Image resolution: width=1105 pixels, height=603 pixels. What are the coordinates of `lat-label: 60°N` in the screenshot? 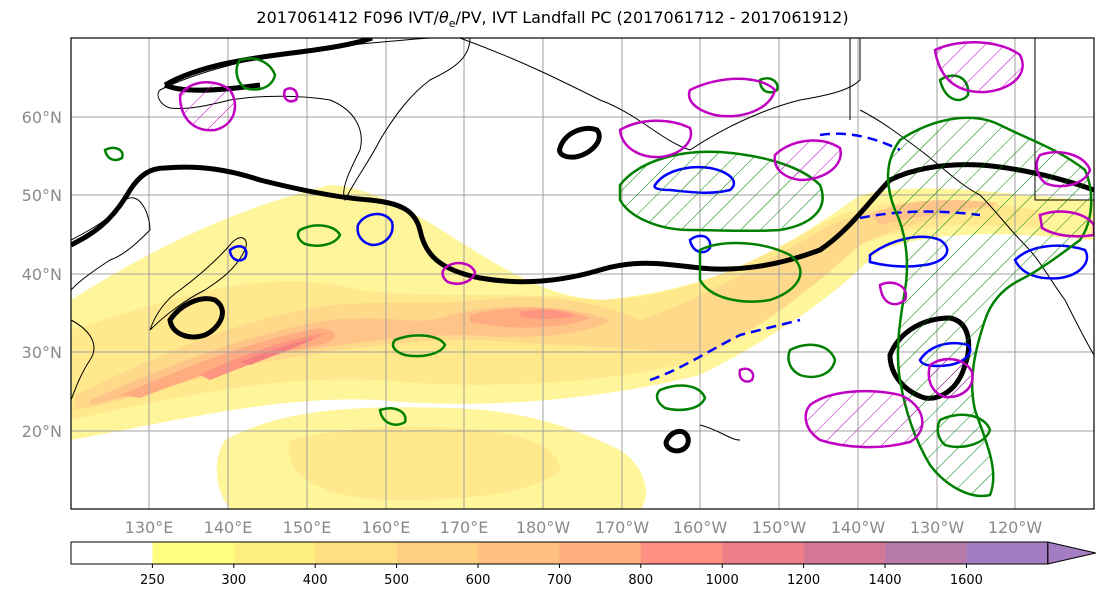 It's located at (42, 117).